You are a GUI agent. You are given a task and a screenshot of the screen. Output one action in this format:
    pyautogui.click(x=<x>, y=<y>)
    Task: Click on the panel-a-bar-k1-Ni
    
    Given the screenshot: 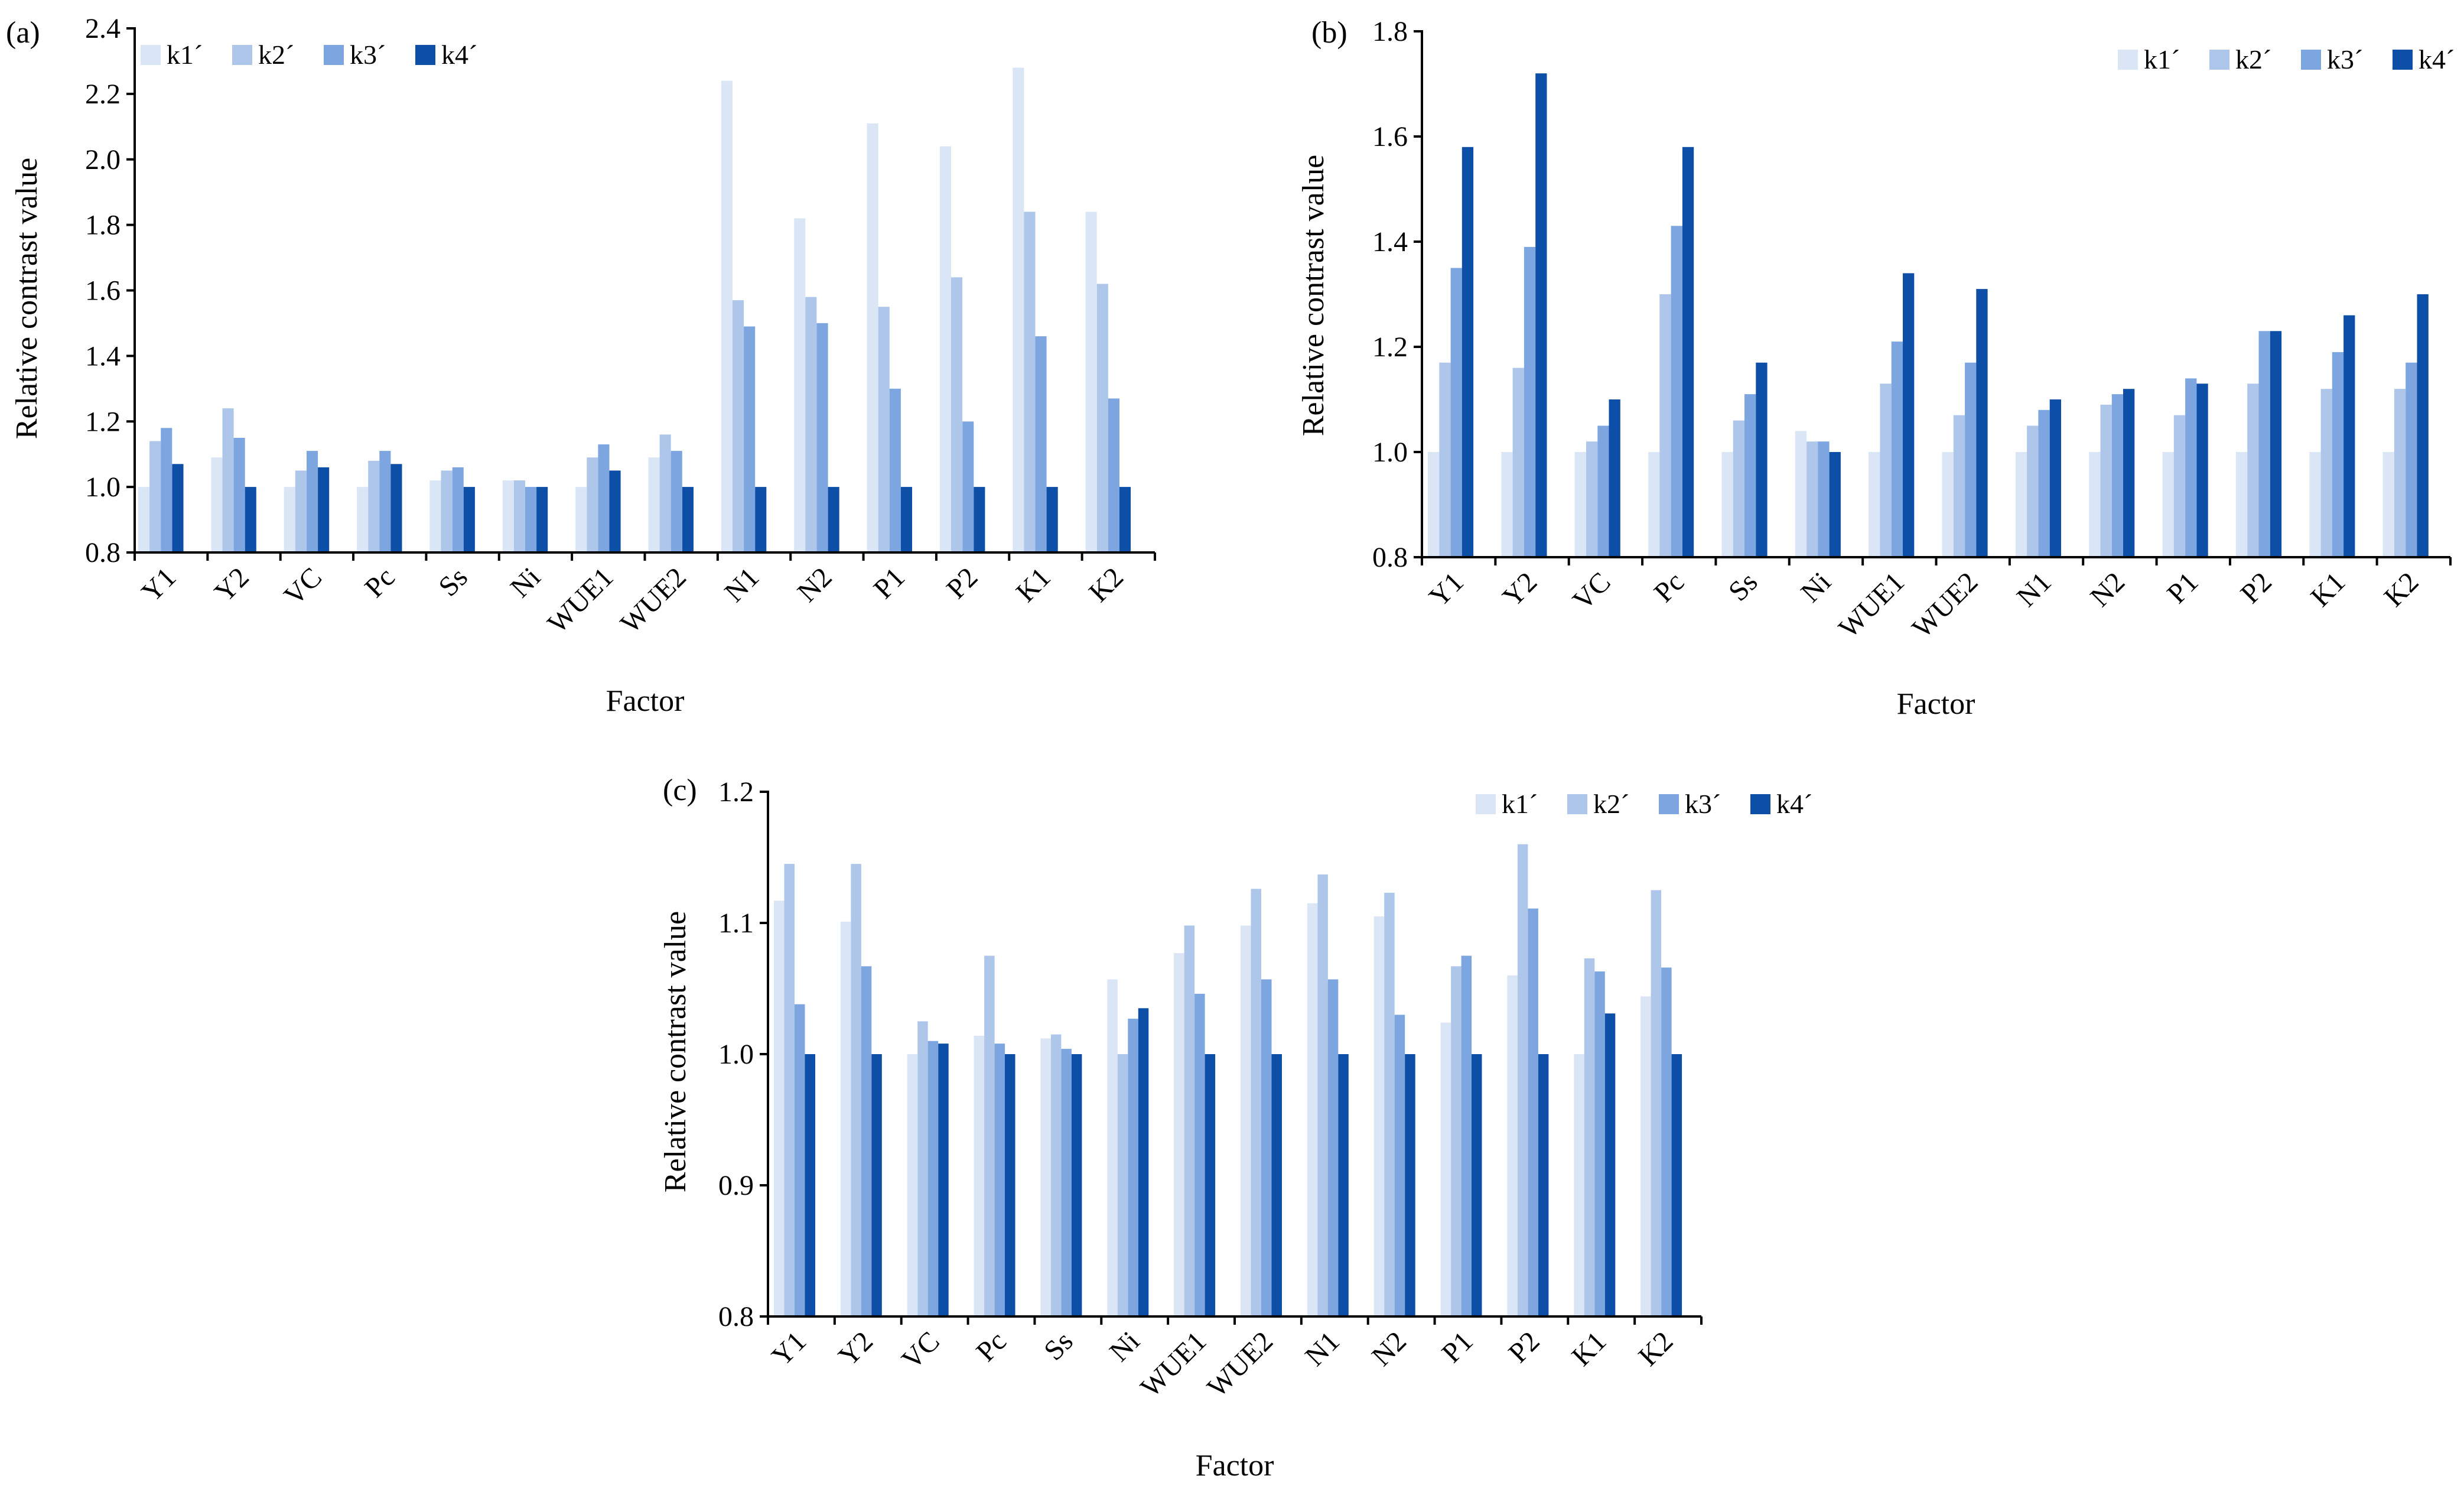 What is the action you would take?
    pyautogui.click(x=508, y=516)
    